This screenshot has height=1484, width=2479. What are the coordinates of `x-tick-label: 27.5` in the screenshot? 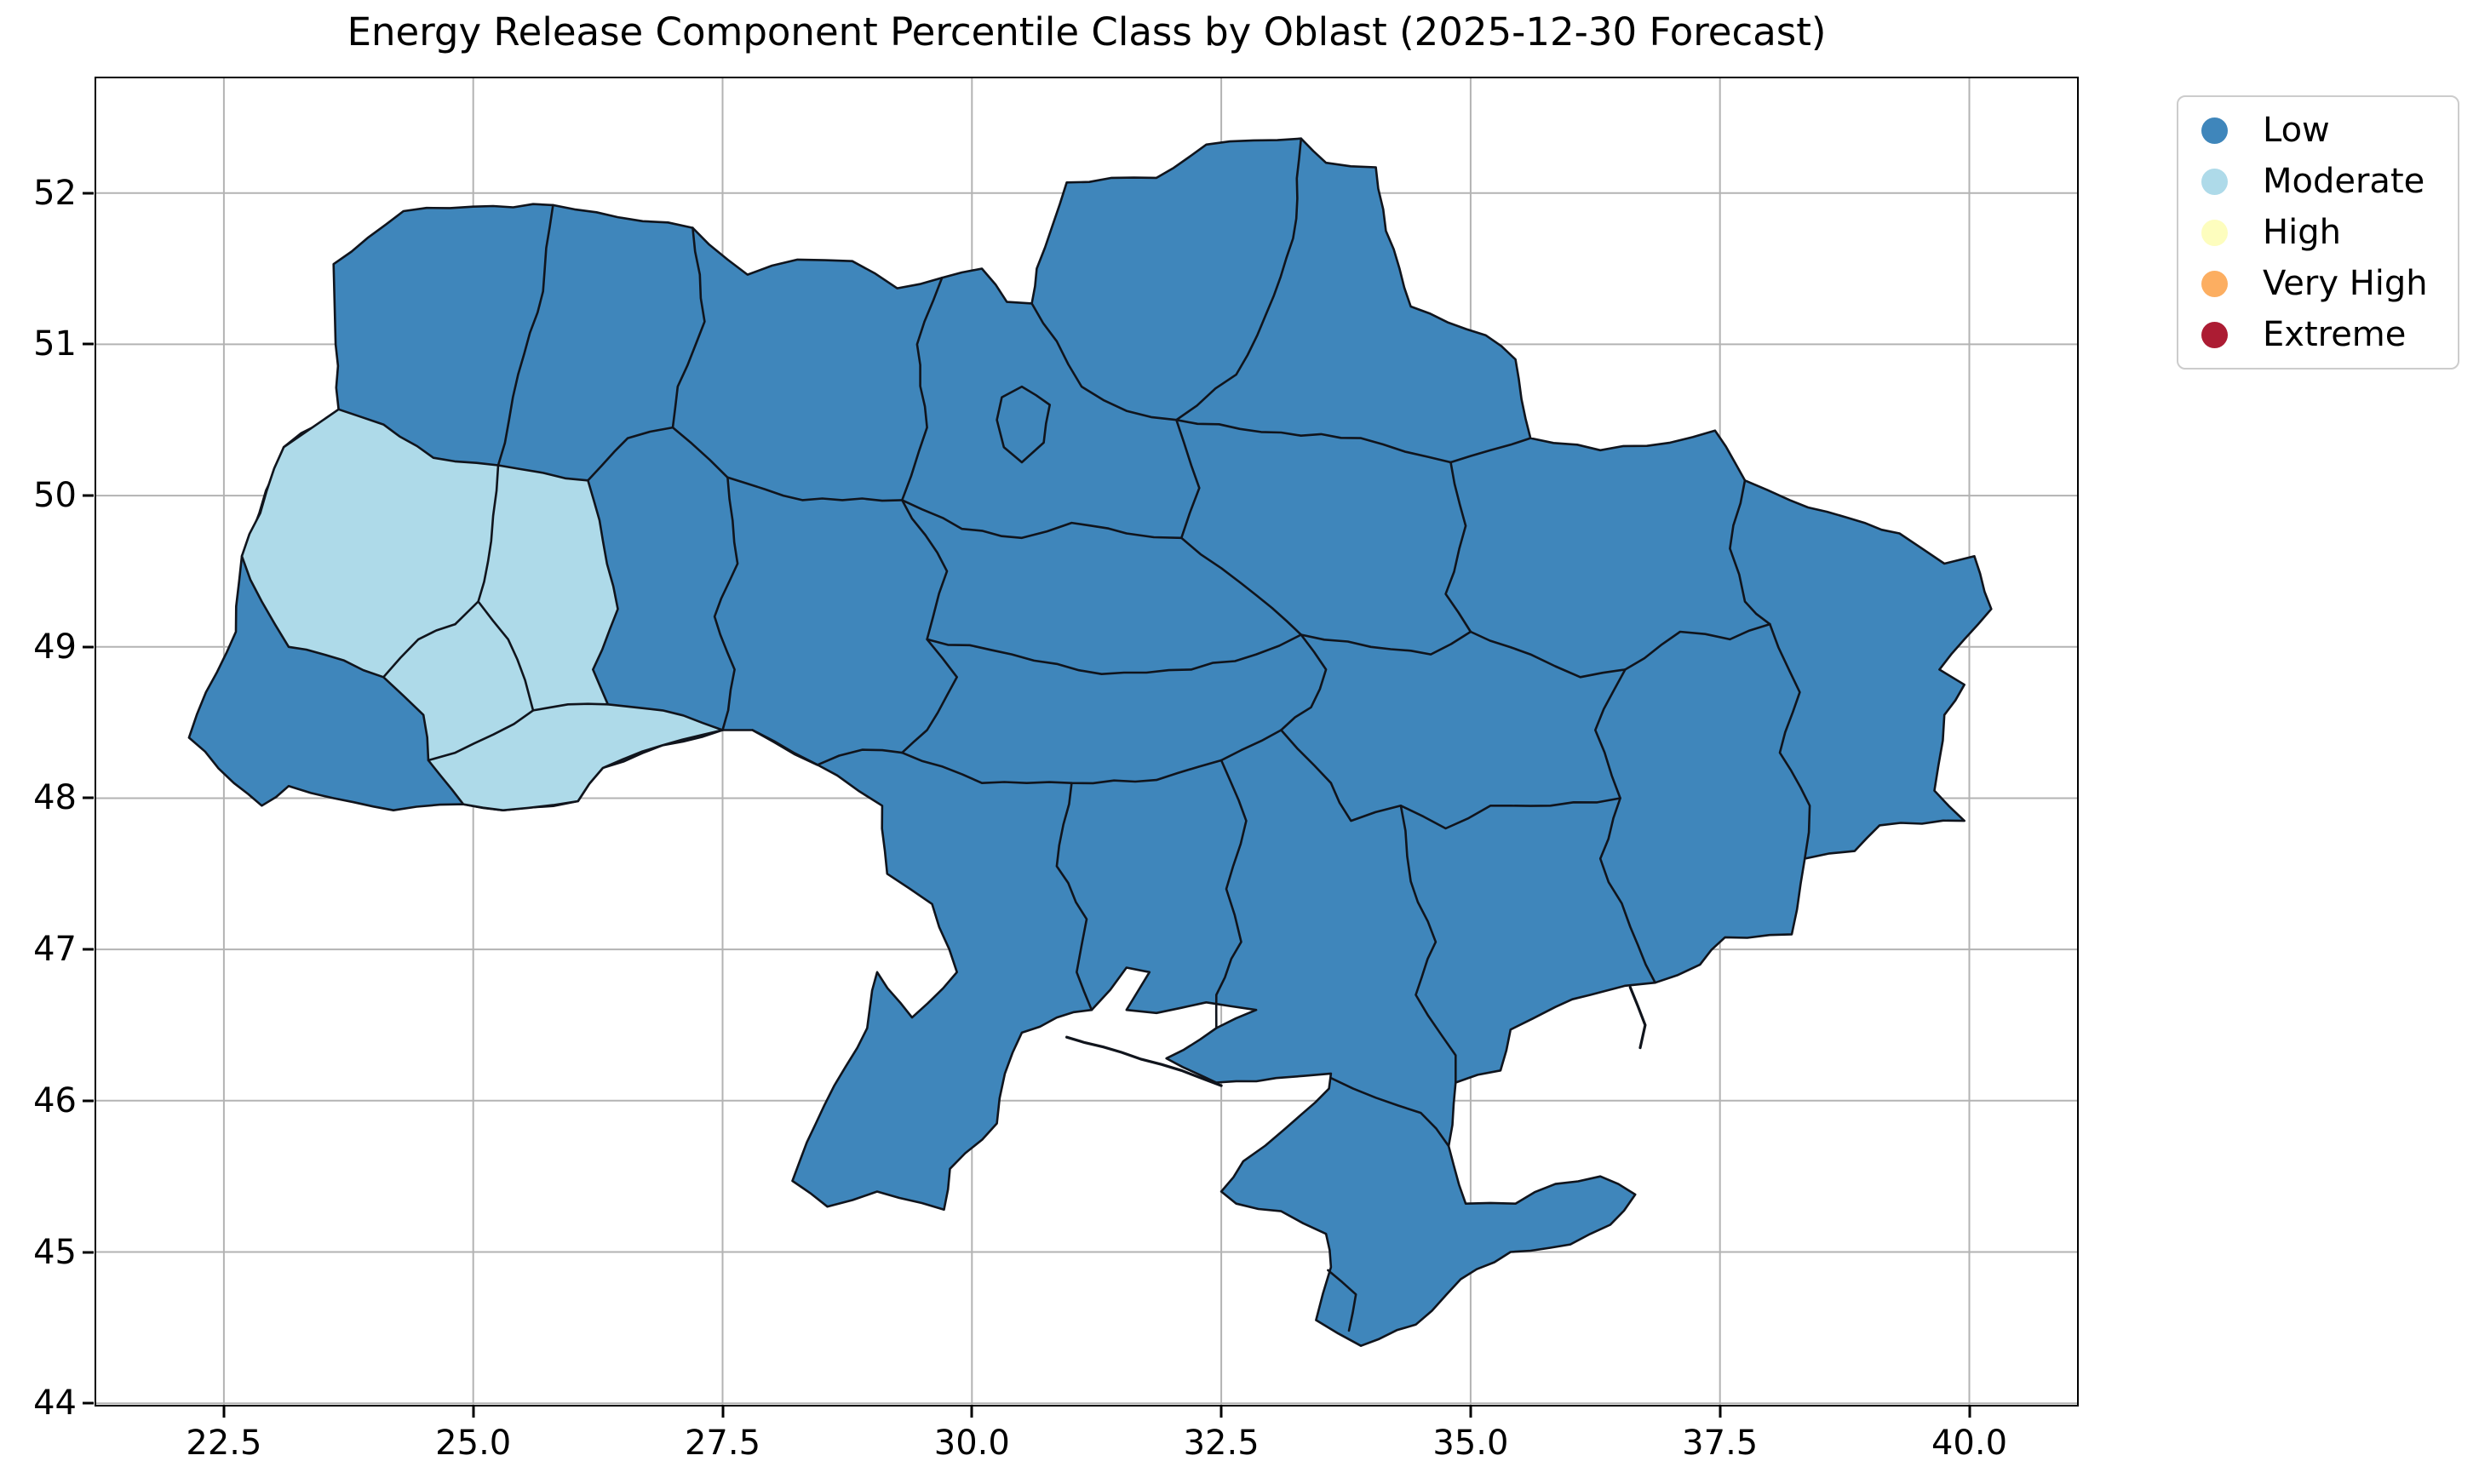 It's located at (722, 1444).